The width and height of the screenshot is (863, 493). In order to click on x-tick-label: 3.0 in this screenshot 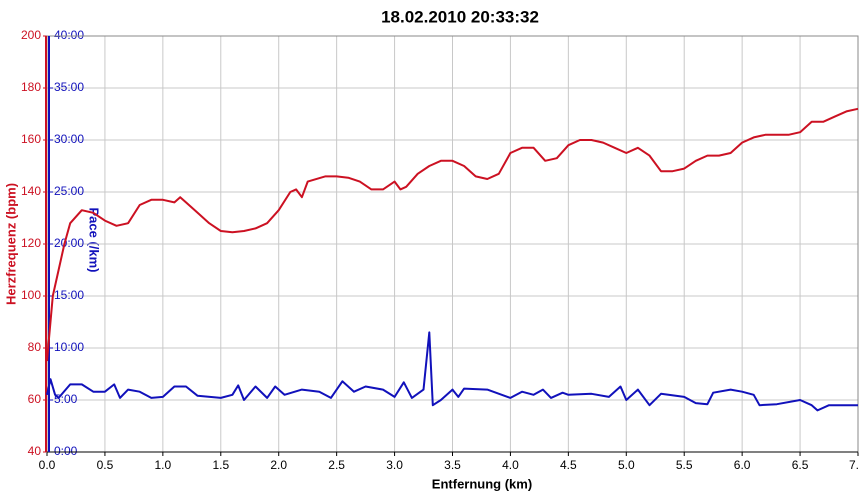, I will do `click(394, 465)`.